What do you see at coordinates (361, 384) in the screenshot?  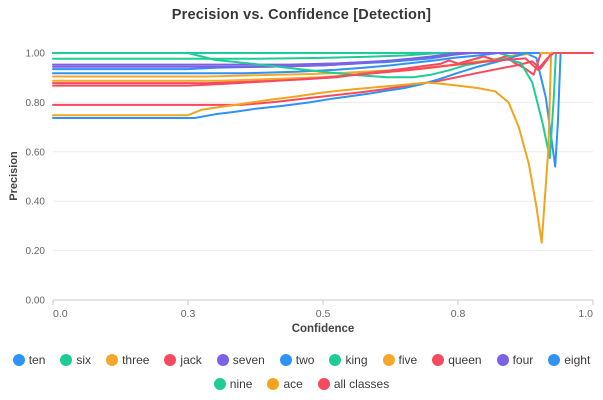 I see `legend-label: all classes` at bounding box center [361, 384].